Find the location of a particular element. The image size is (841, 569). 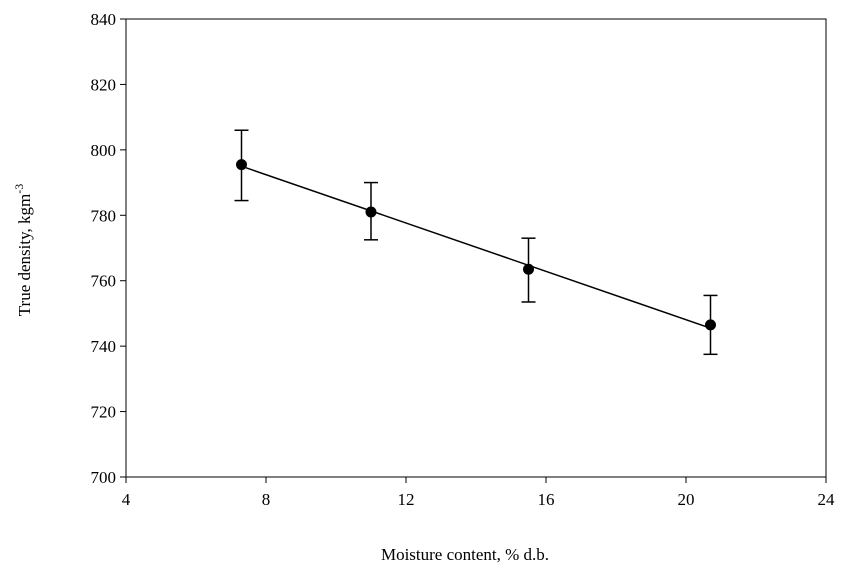

y-tick-label: 780 is located at coordinates (104, 215).